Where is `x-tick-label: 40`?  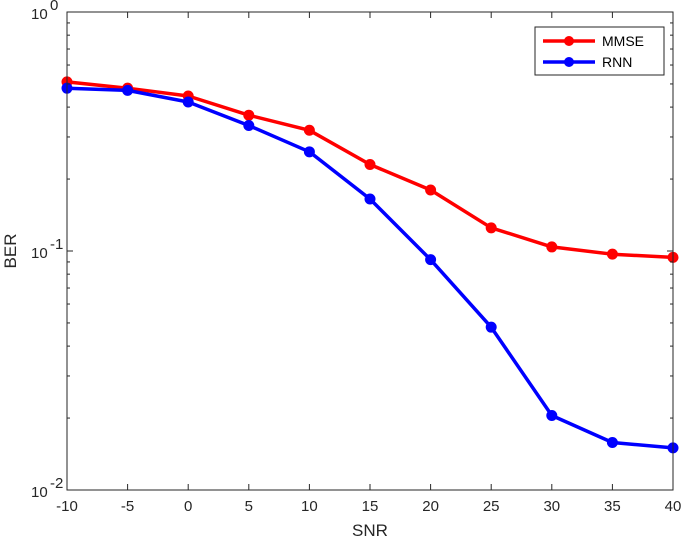
x-tick-label: 40 is located at coordinates (673, 506).